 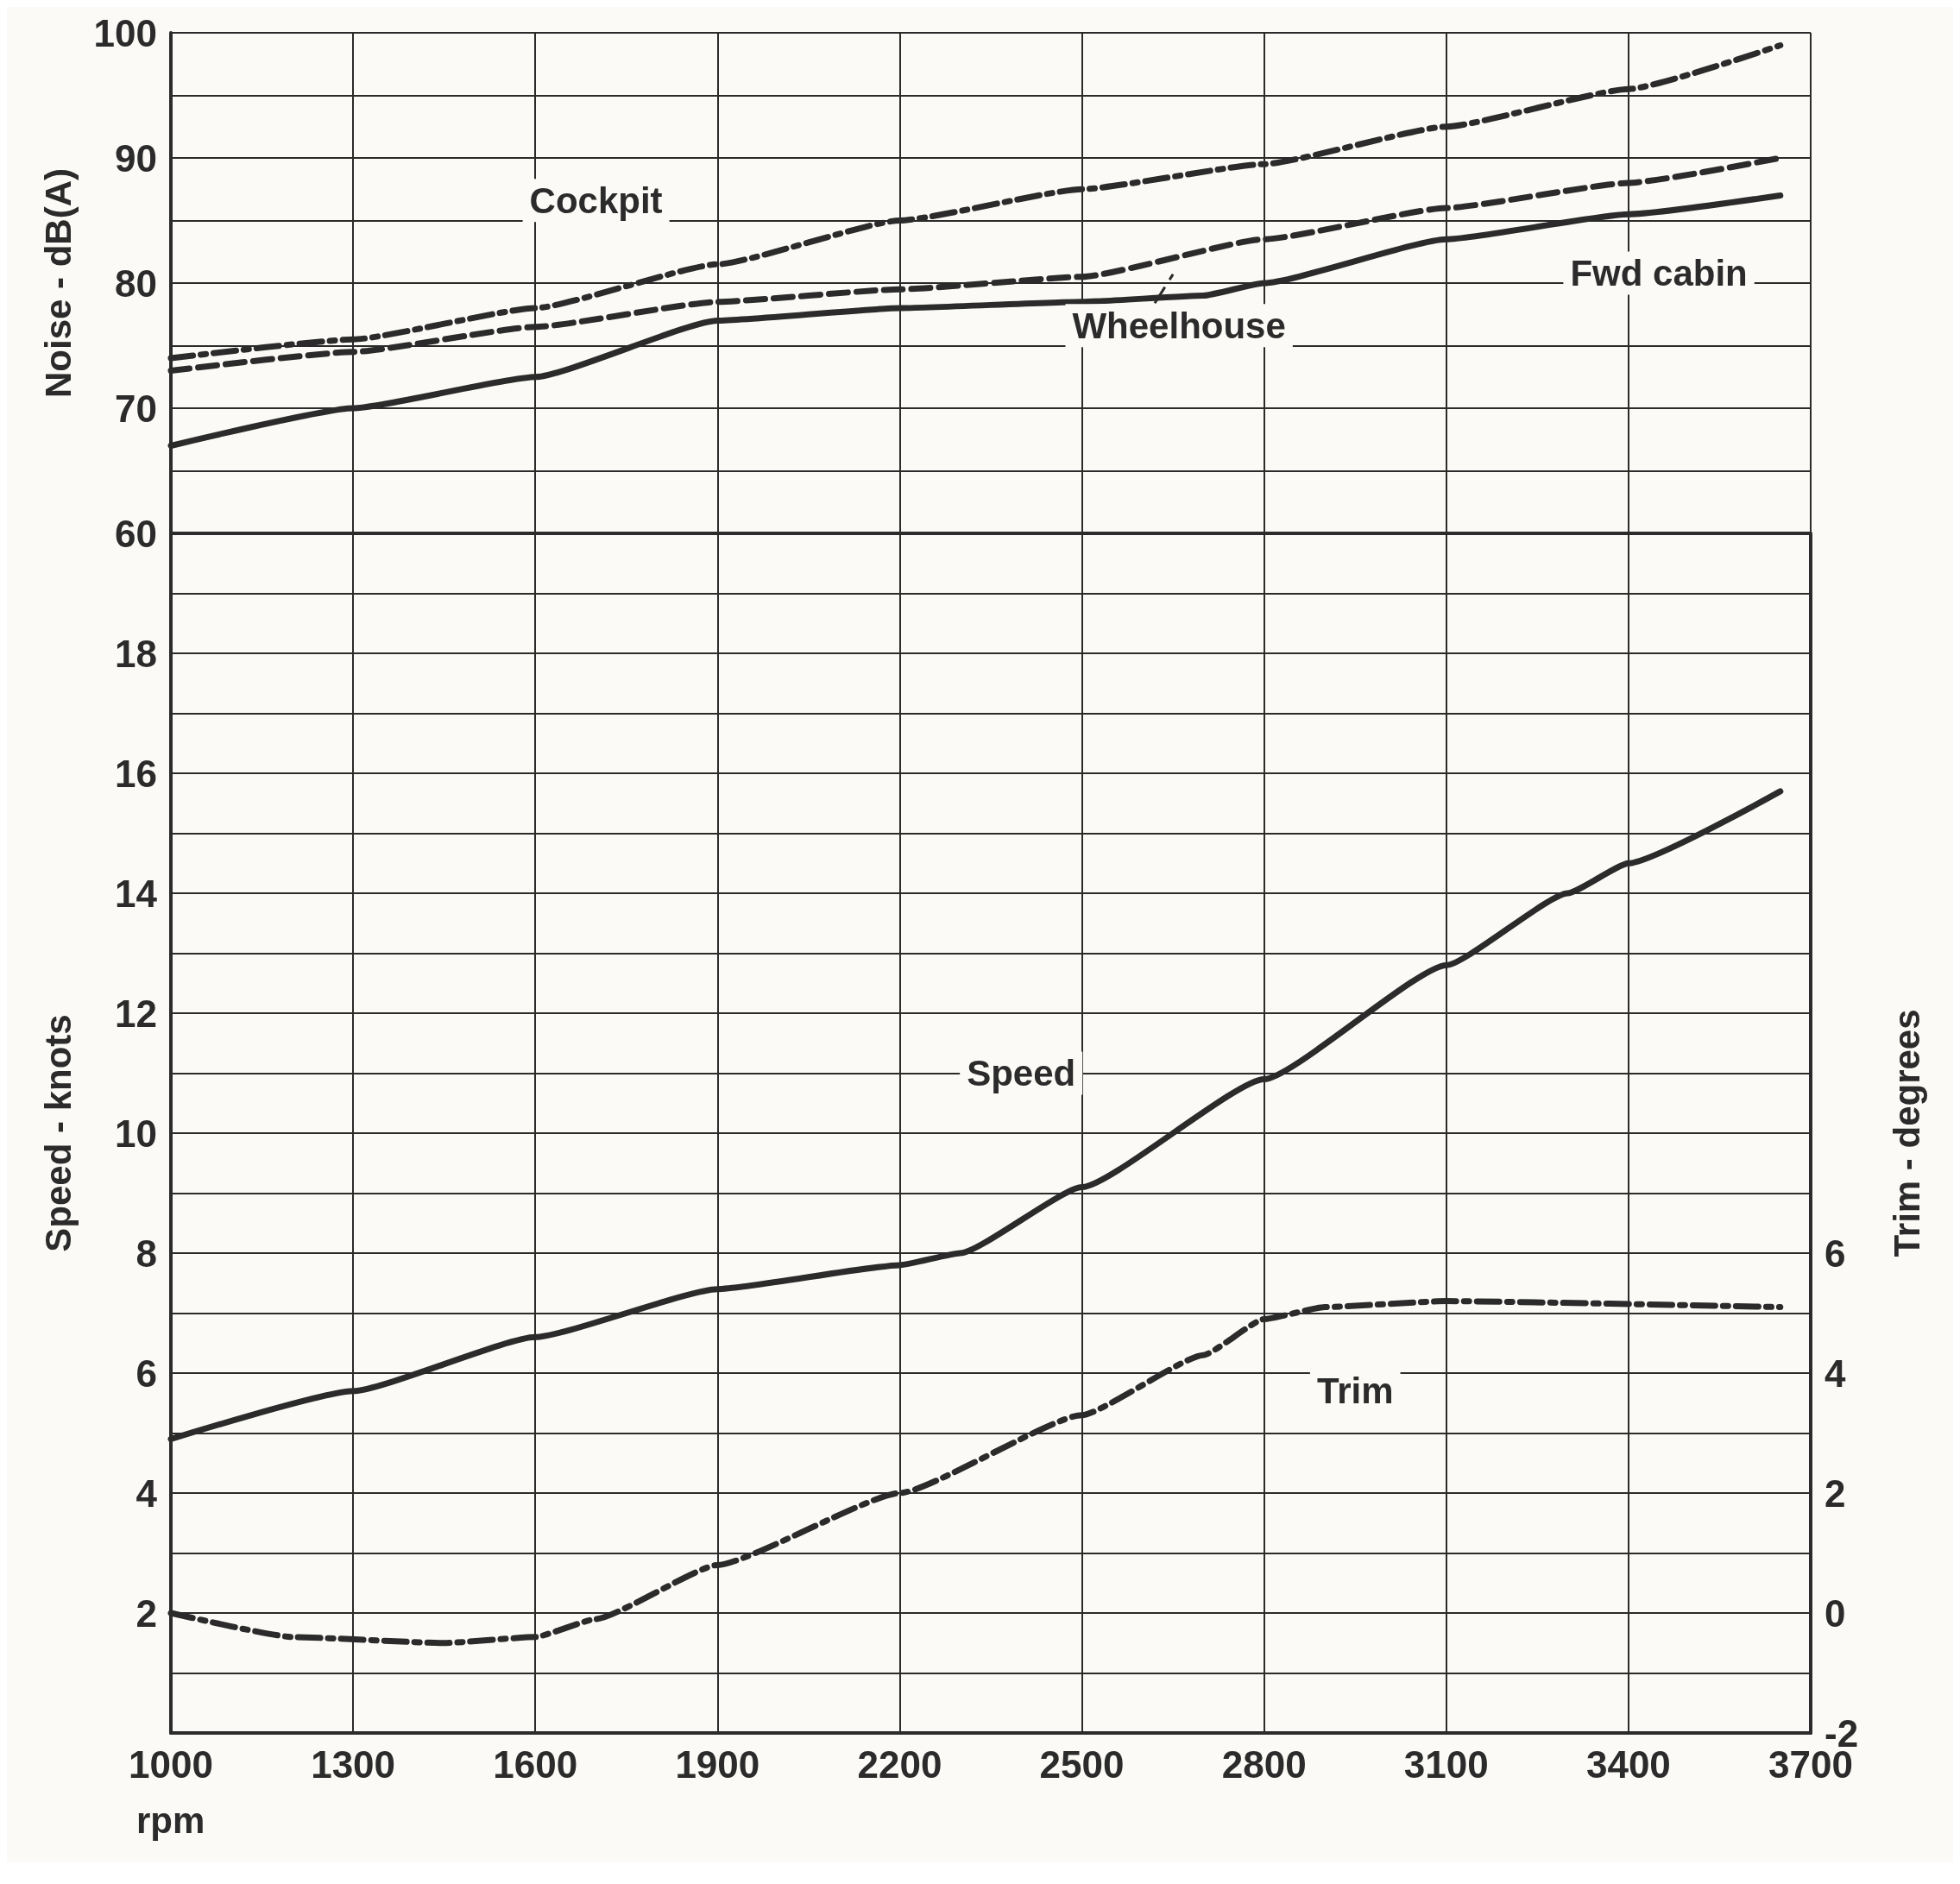 I want to click on series-label: Cockpit, so click(x=596, y=200).